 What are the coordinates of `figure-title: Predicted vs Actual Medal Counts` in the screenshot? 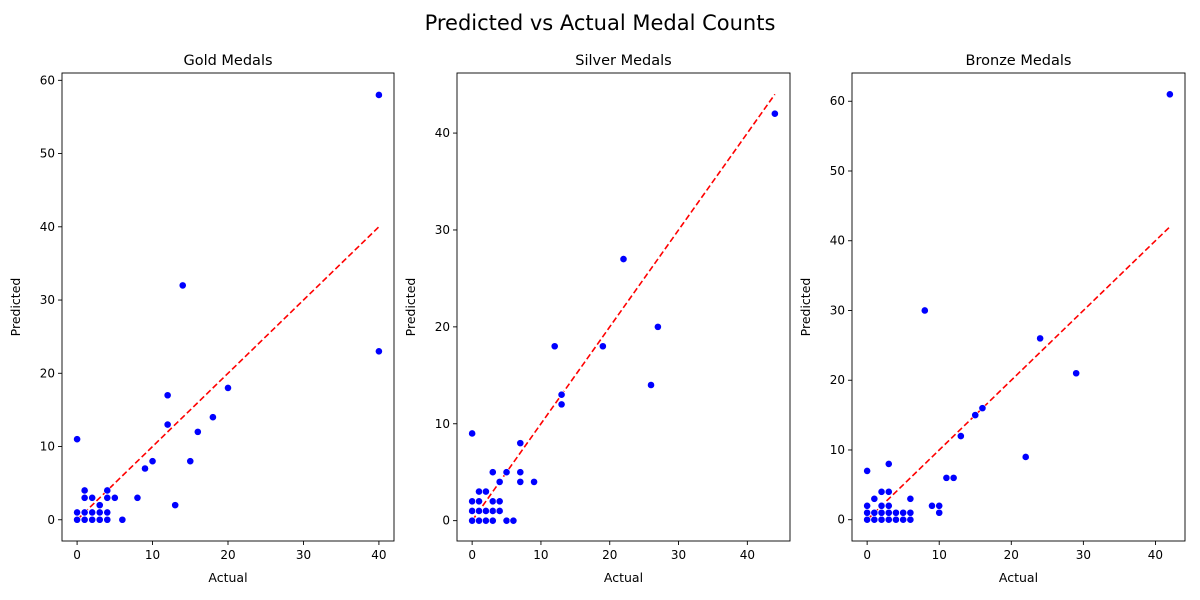 It's located at (600, 23).